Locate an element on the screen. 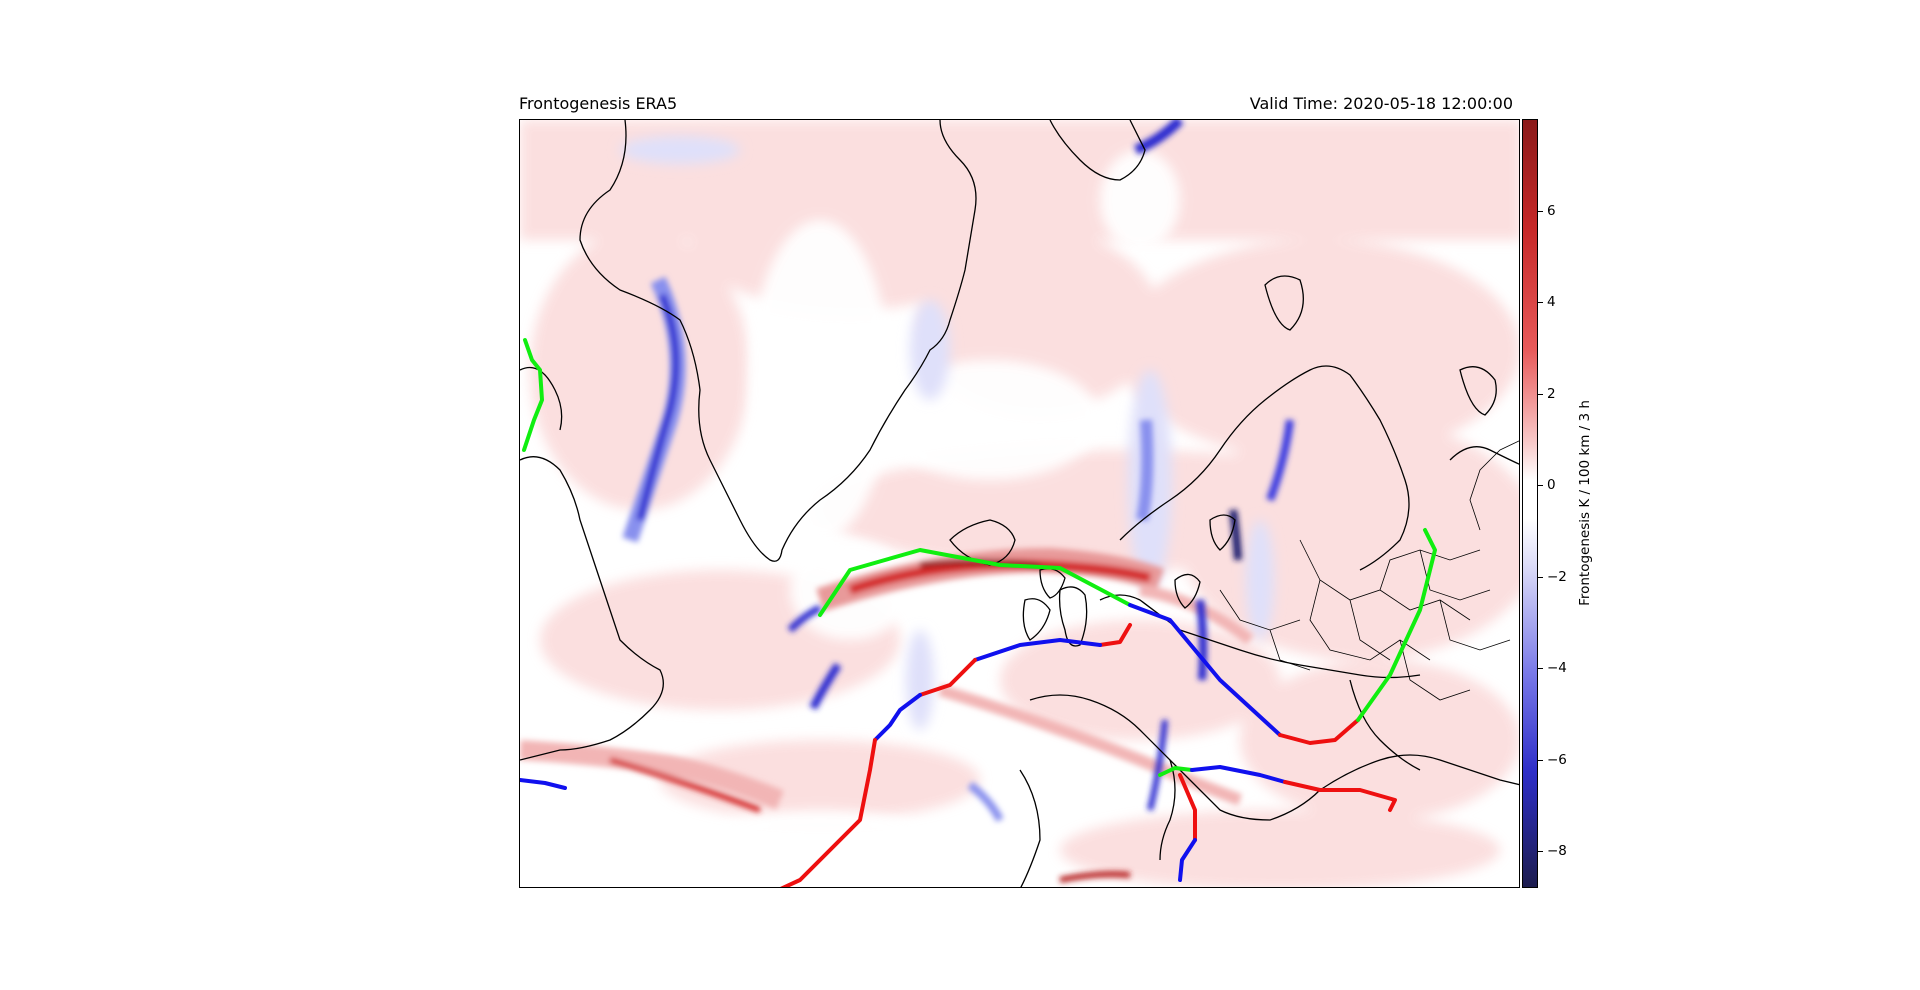  colorbar-tick-label: 0 is located at coordinates (1551, 485).